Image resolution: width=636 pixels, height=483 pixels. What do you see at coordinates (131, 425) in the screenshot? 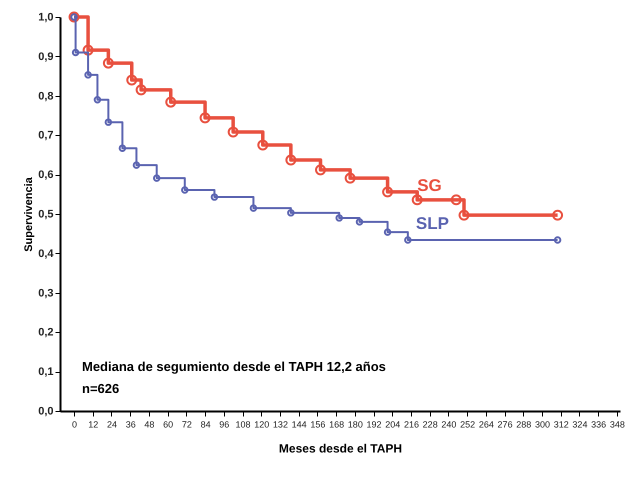
I see `x-tick-label: 36` at bounding box center [131, 425].